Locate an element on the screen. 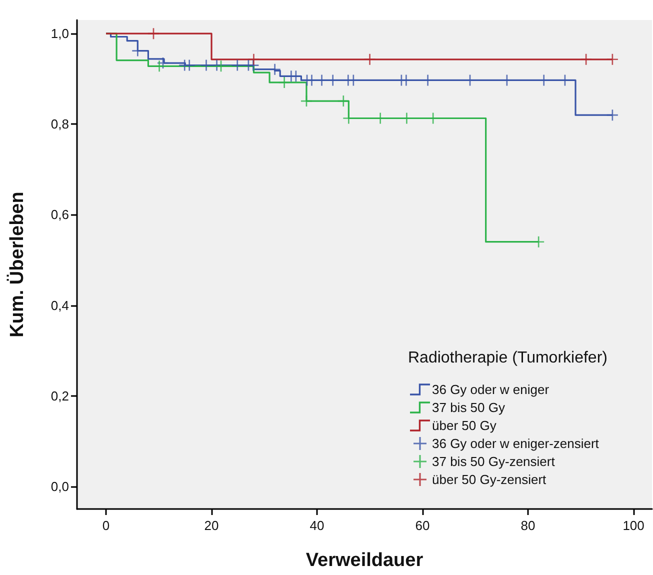 Image resolution: width=653 pixels, height=575 pixels. x-tick-label: 20 is located at coordinates (211, 525).